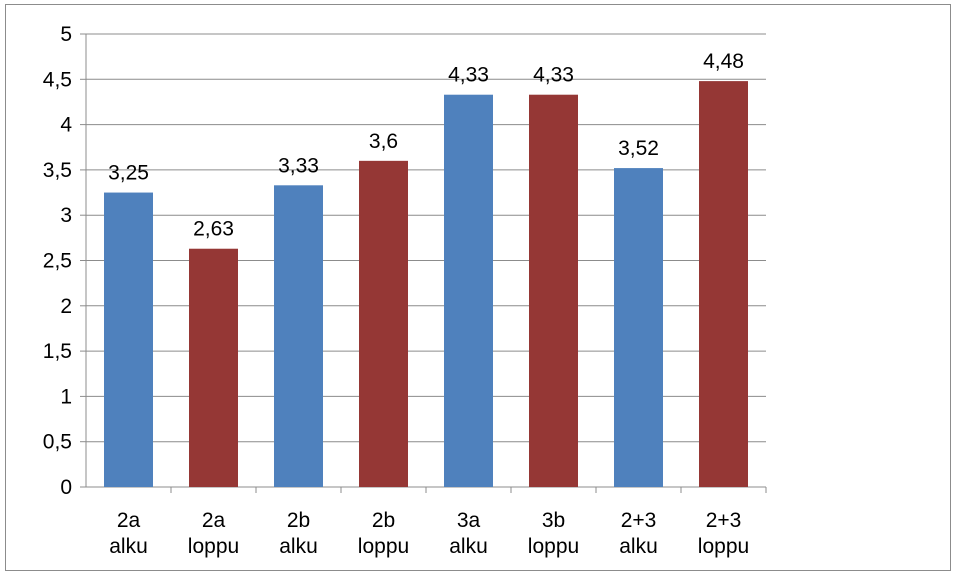 Image resolution: width=958 pixels, height=577 pixels. I want to click on y-tick-label: 1, so click(66, 396).